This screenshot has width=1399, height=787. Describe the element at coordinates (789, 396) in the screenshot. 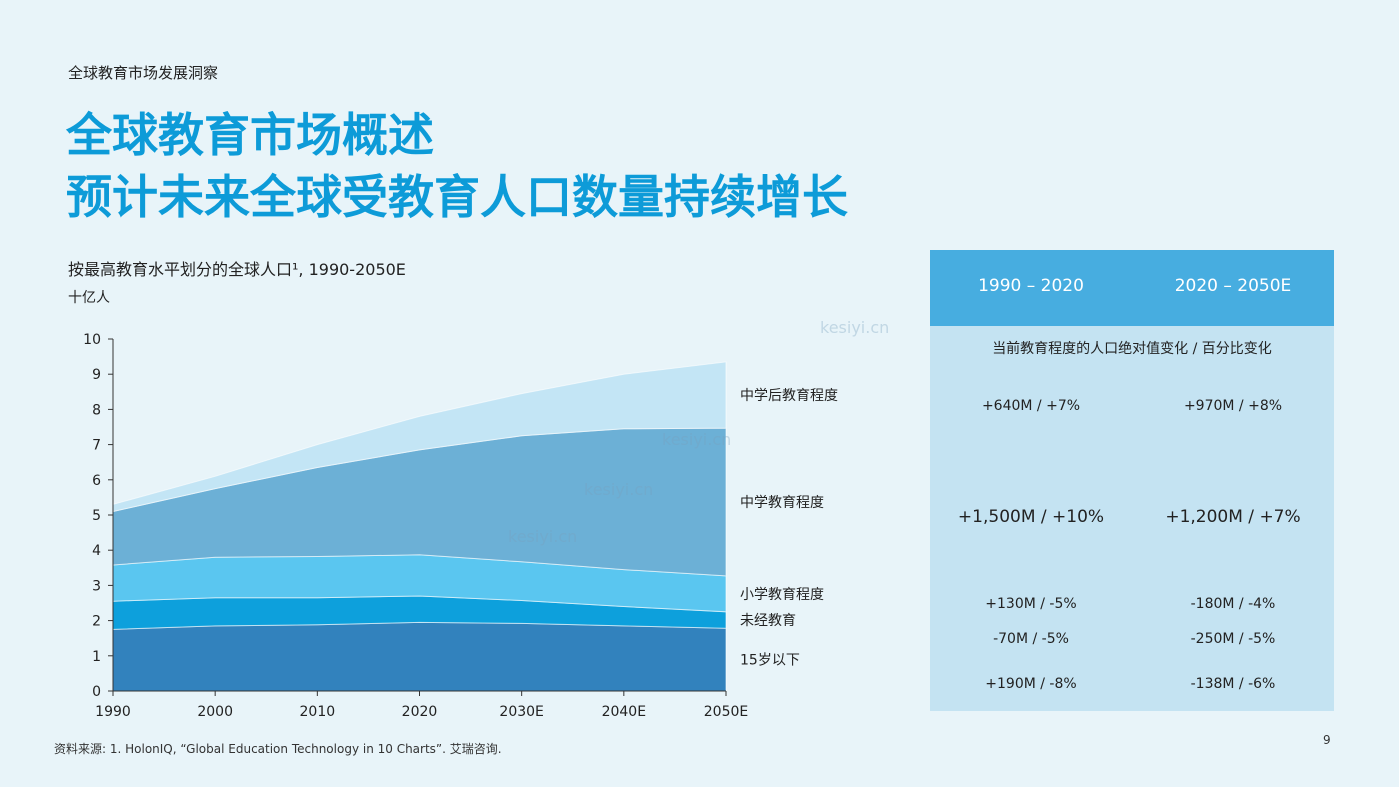

I see `legend-label-4: 中学后教育程度` at that location.